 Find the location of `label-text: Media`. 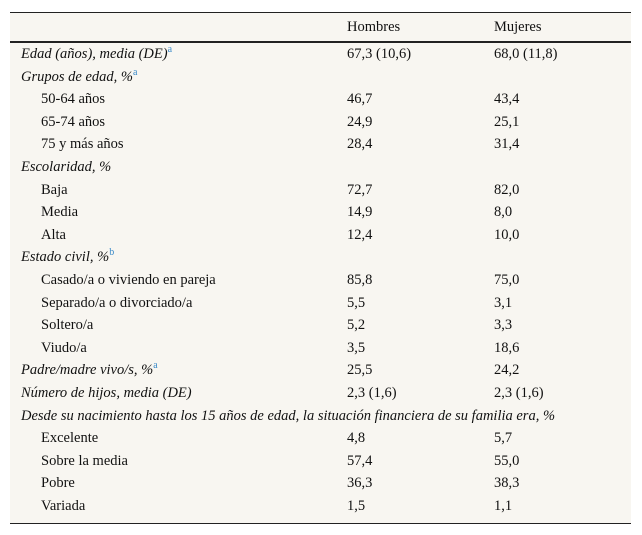

label-text: Media is located at coordinates (60, 212).